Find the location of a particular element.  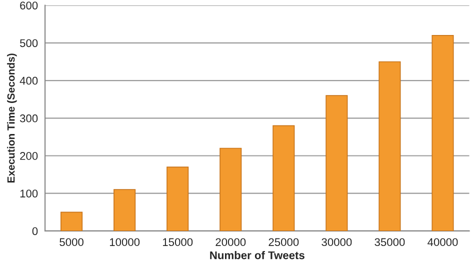

x-tick-label: 5000 is located at coordinates (72, 242).